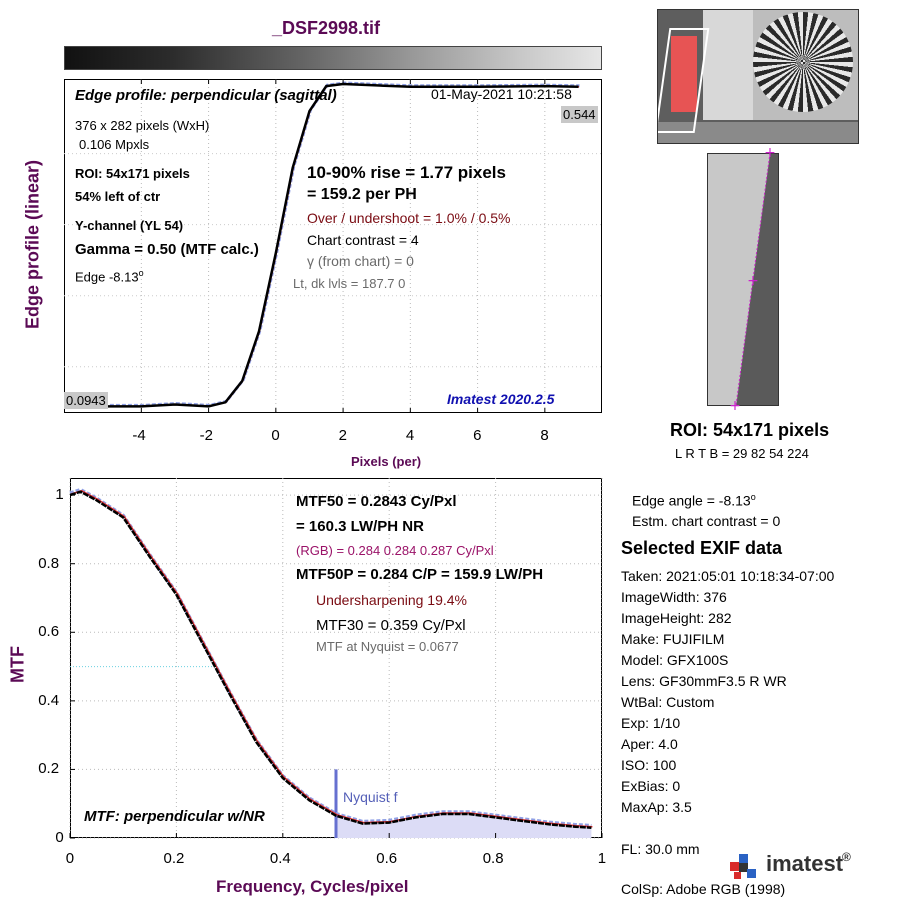 This screenshot has height=900, width=900. What do you see at coordinates (342, 435) in the screenshot?
I see `edge-xtick-label: 2` at bounding box center [342, 435].